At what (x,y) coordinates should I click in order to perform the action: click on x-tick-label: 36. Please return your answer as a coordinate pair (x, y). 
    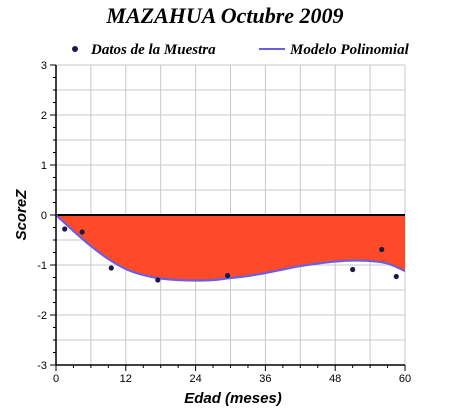
    Looking at the image, I should click on (265, 379).